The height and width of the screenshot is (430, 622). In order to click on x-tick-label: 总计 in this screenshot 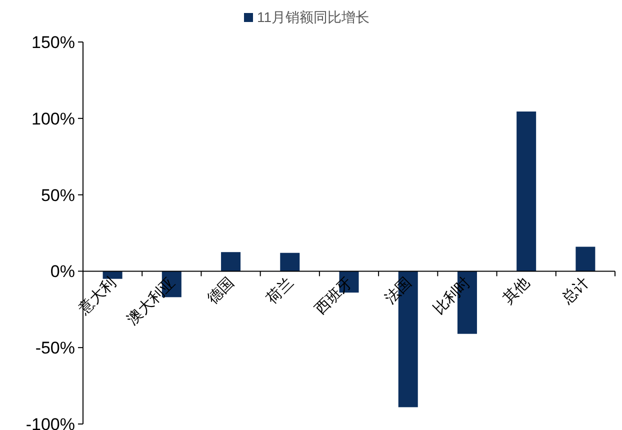, I will do `click(575, 291)`.